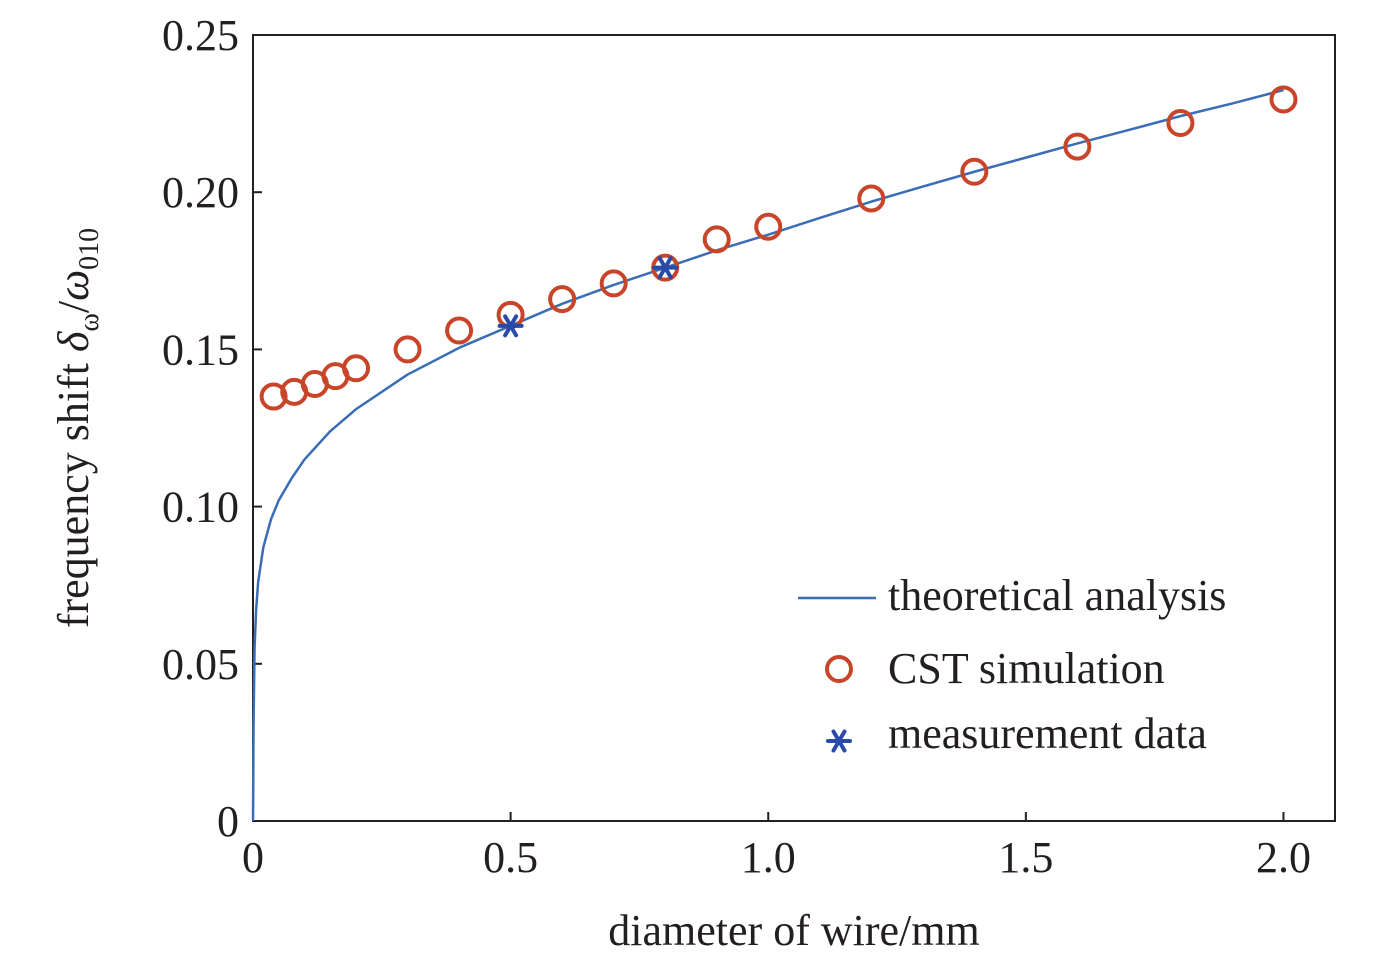 The width and height of the screenshot is (1378, 967). What do you see at coordinates (228, 821) in the screenshot?
I see `y-tick-label: 0` at bounding box center [228, 821].